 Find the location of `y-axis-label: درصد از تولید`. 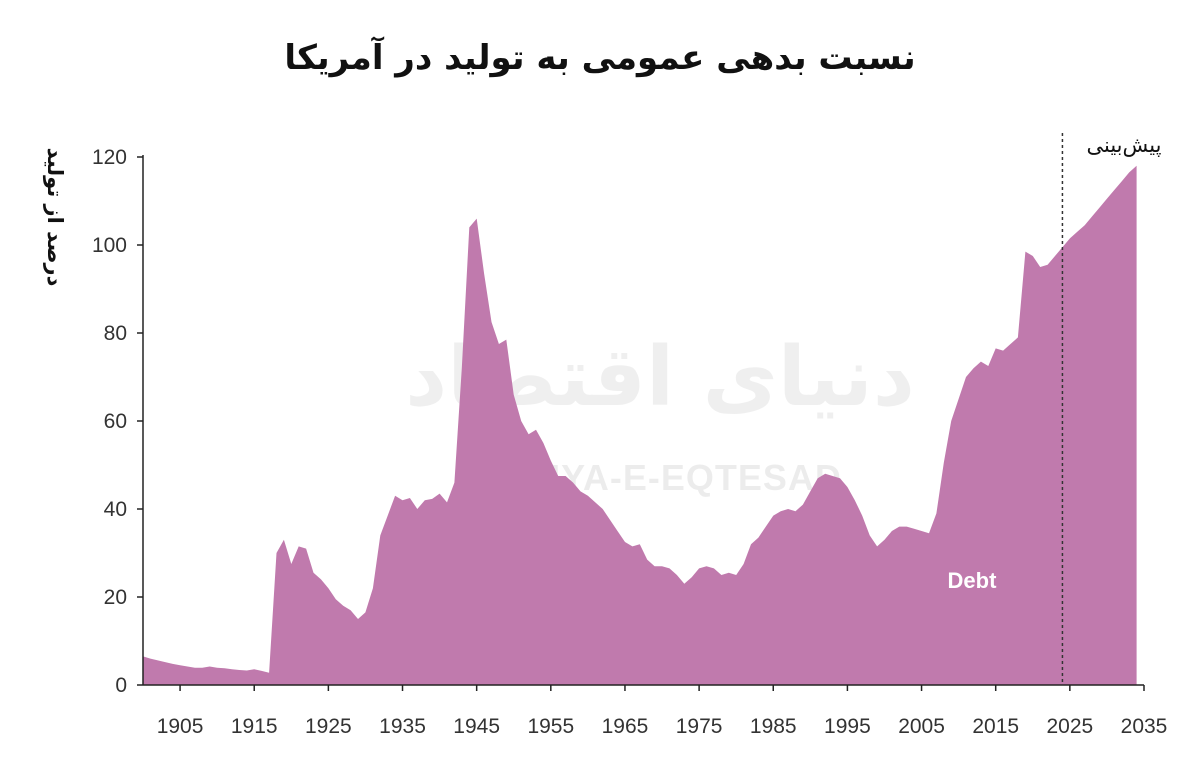

y-axis-label: درصد از تولید is located at coordinates (55, 217).